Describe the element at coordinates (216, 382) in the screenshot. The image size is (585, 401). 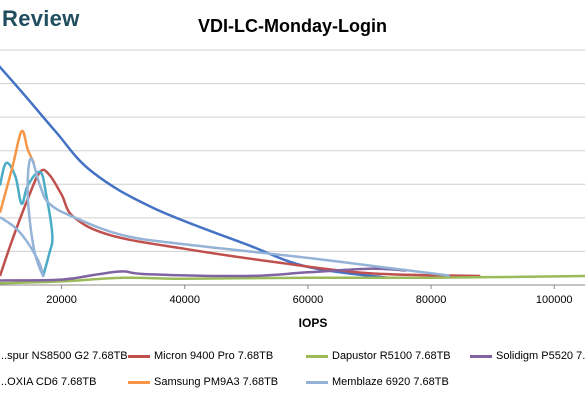
I see `legend-label: Samsung PM9A3 7.68TB` at that location.